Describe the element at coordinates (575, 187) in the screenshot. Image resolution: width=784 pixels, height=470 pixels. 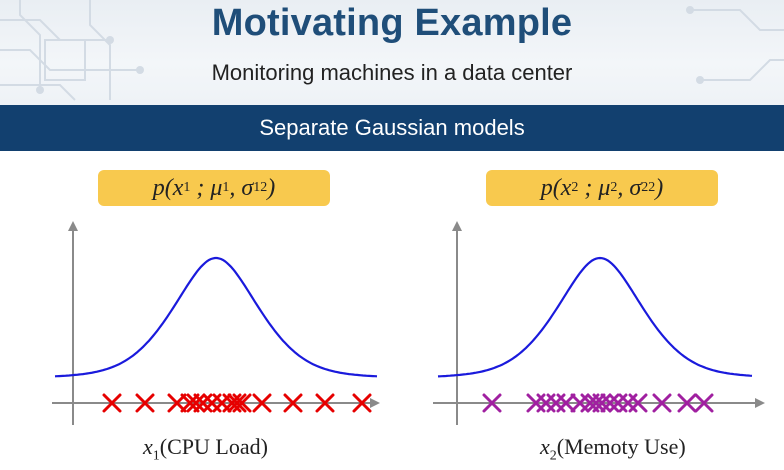
I see `formula-var-sub: 2` at that location.